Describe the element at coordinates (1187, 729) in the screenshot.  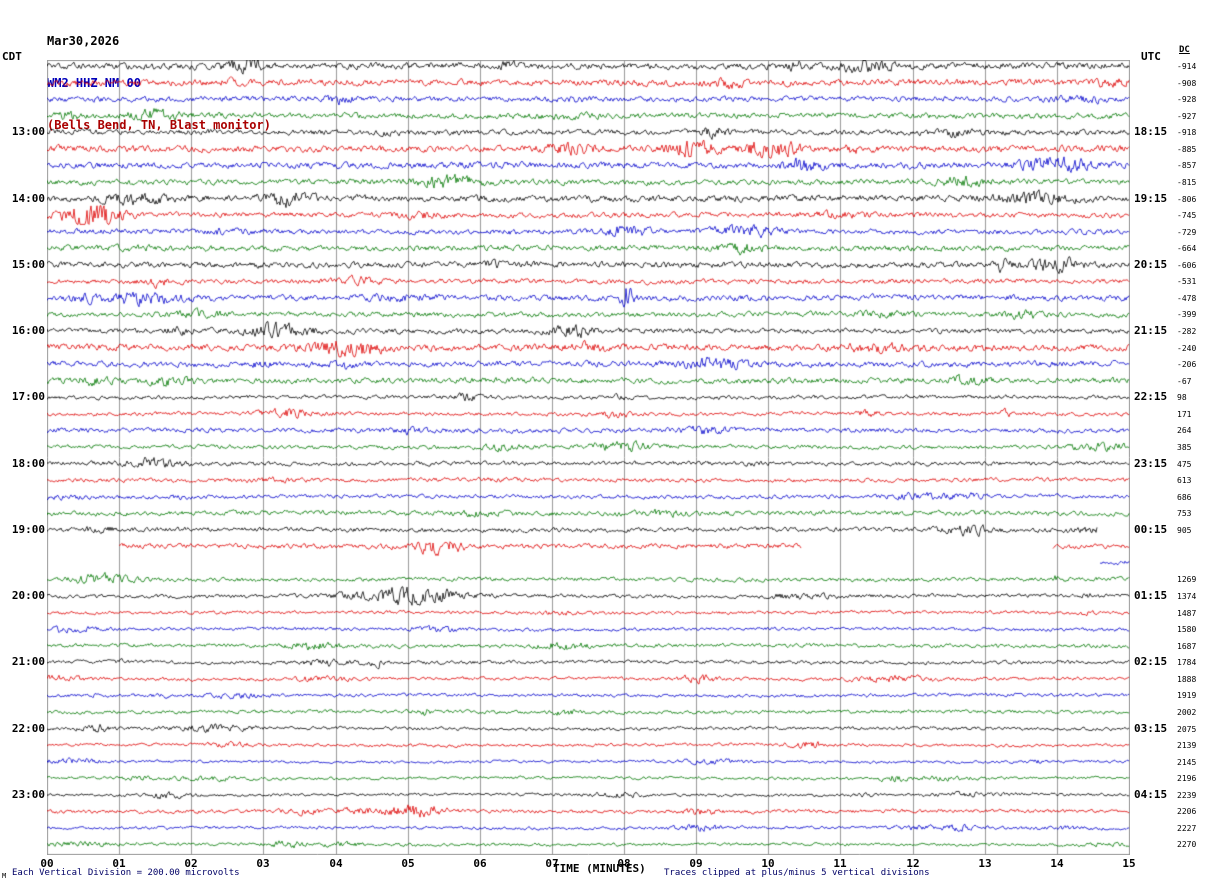
I see `dc-offset-value: 2075` at that location.